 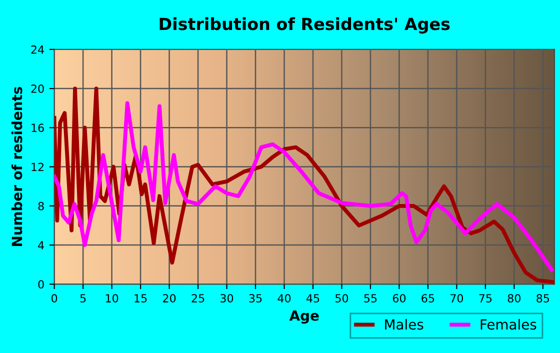 I want to click on x-tick-label: 0, so click(x=55, y=298).